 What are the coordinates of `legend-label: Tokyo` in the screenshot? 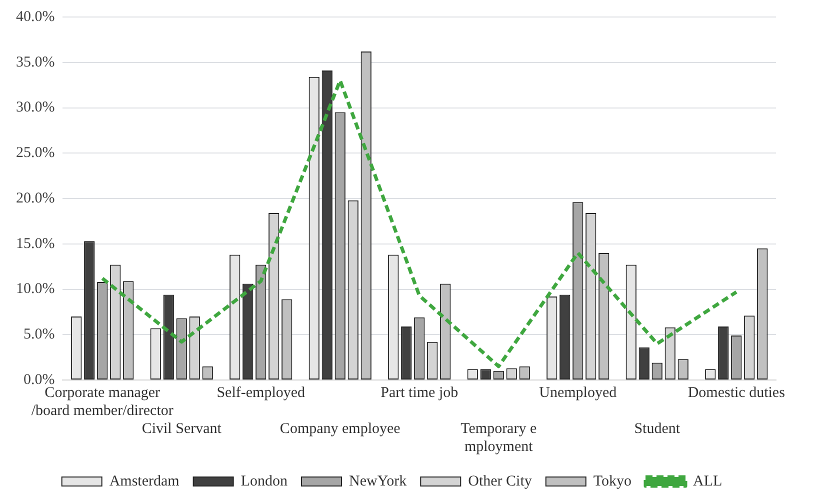 It's located at (612, 481).